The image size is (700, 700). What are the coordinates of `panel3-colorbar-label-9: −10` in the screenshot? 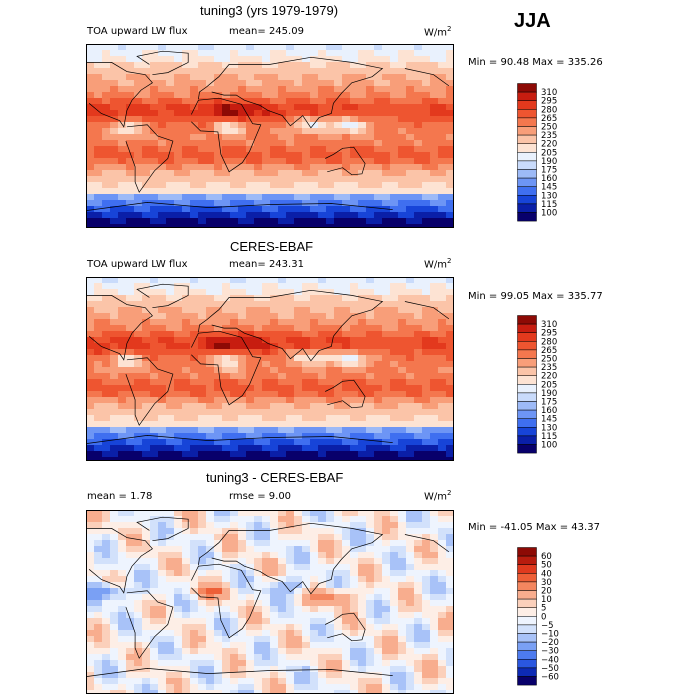 It's located at (550, 635).